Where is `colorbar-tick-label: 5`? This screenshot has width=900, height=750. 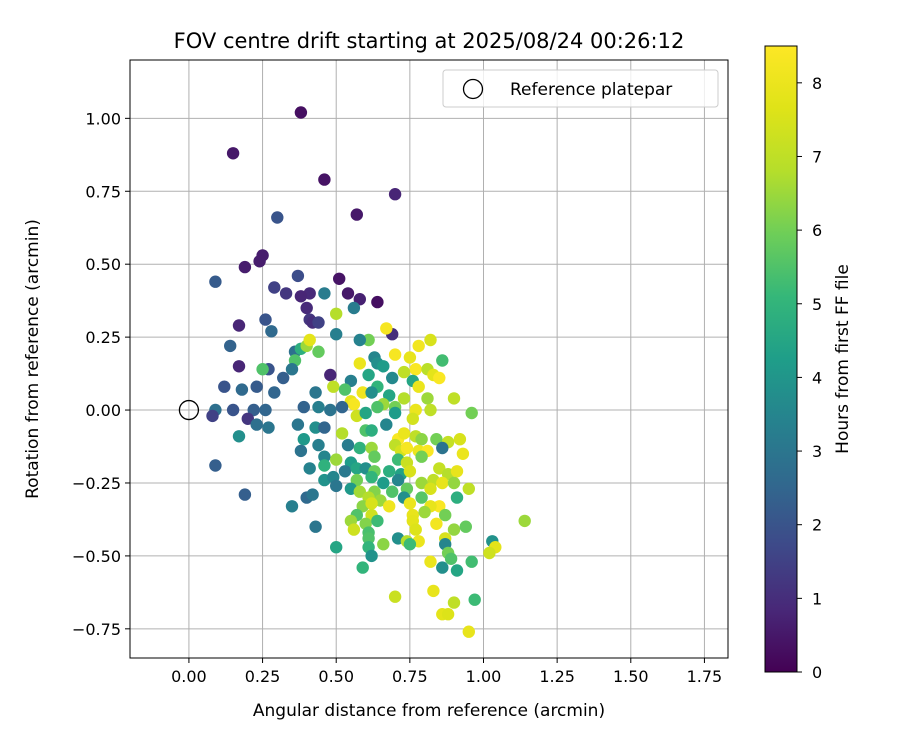
colorbar-tick-label: 5 is located at coordinates (817, 304).